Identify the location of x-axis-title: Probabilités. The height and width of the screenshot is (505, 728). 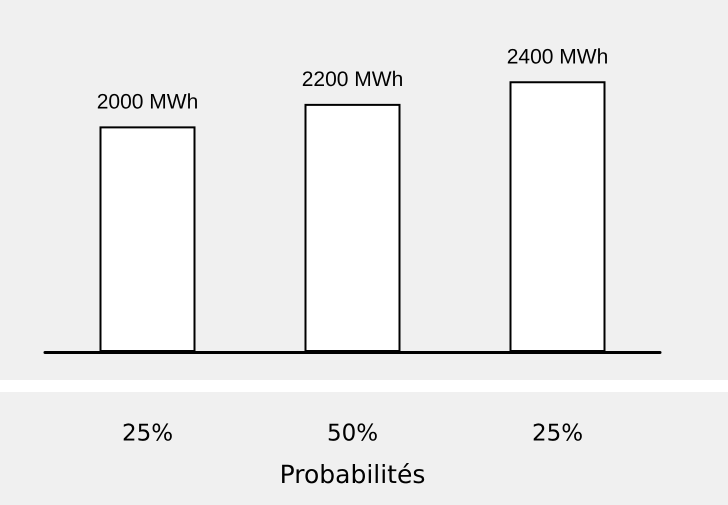
(353, 474).